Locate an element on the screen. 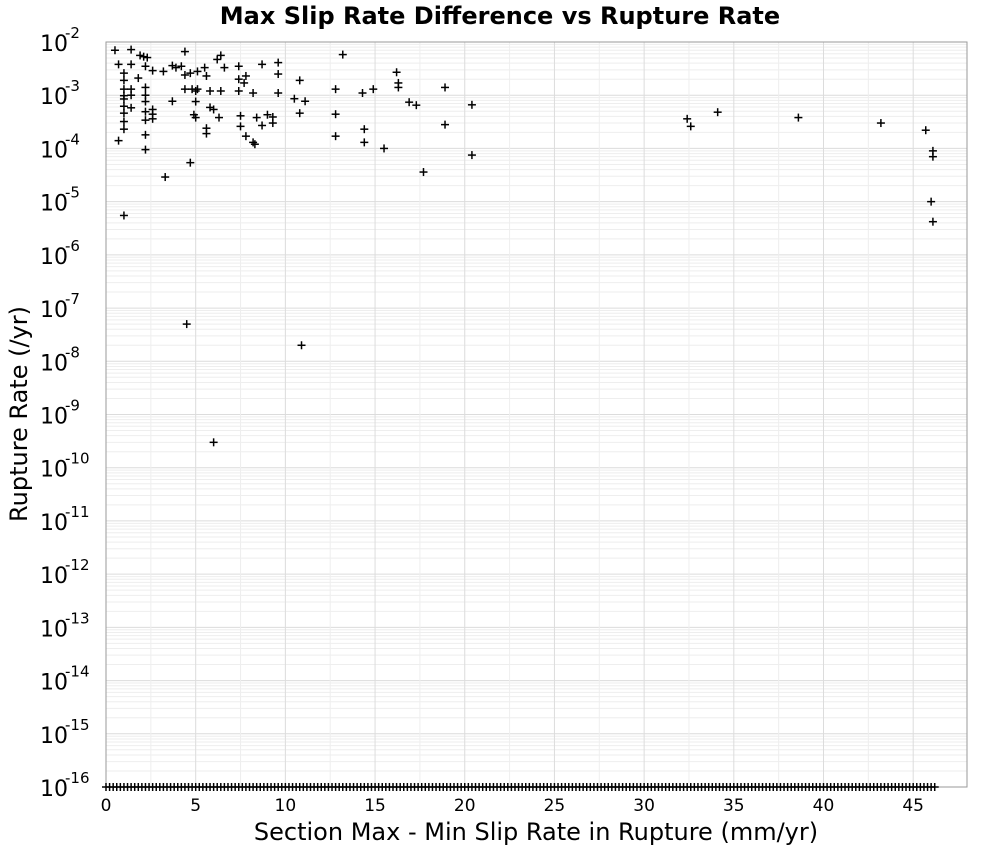 The image size is (1000, 850). x-tick-label: 35 is located at coordinates (734, 806).